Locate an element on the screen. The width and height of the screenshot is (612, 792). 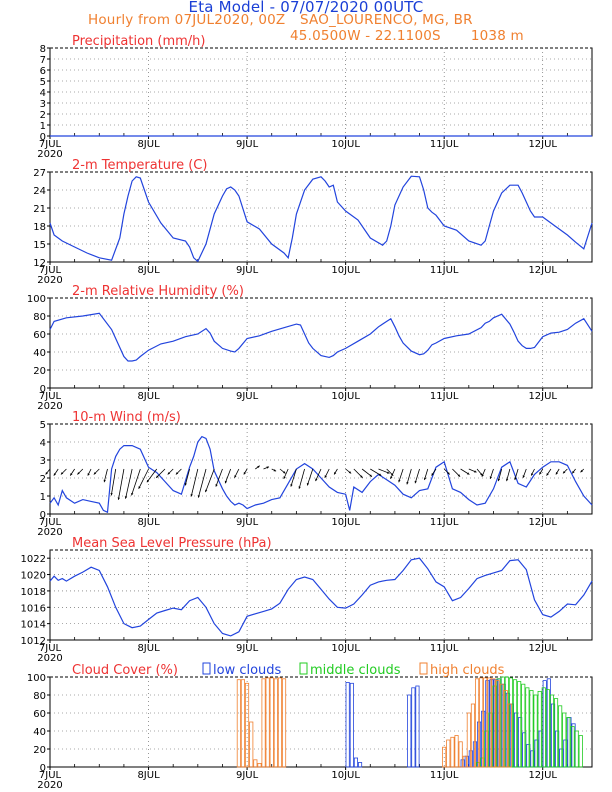
y-tick-label: 15 is located at coordinates (39, 245).